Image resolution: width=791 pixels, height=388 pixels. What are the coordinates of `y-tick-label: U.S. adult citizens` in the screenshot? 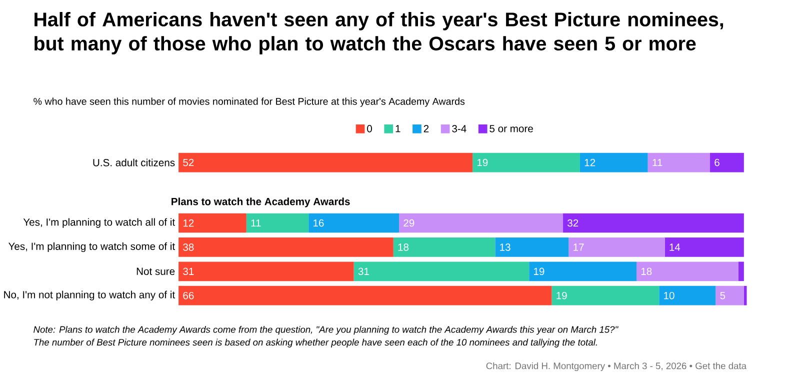 It's located at (134, 162).